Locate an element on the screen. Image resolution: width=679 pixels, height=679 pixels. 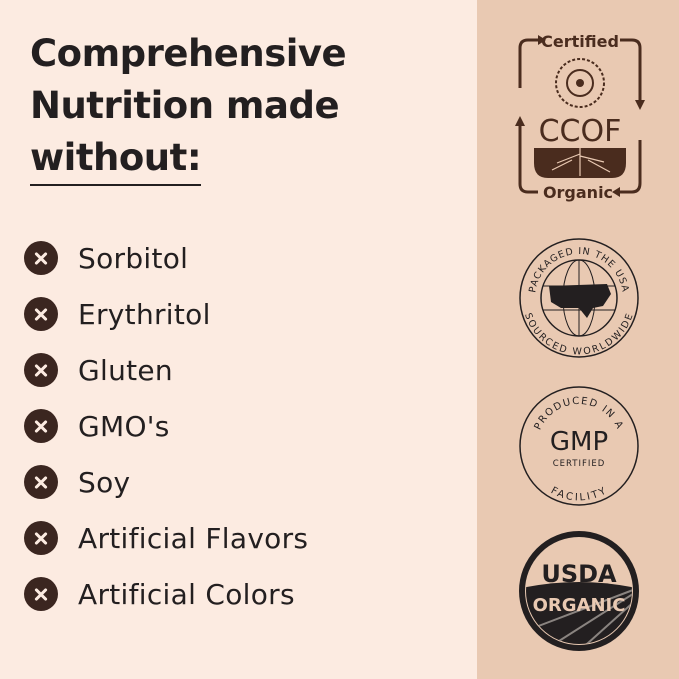
list-item: Sorbitol is located at coordinates (166, 258).